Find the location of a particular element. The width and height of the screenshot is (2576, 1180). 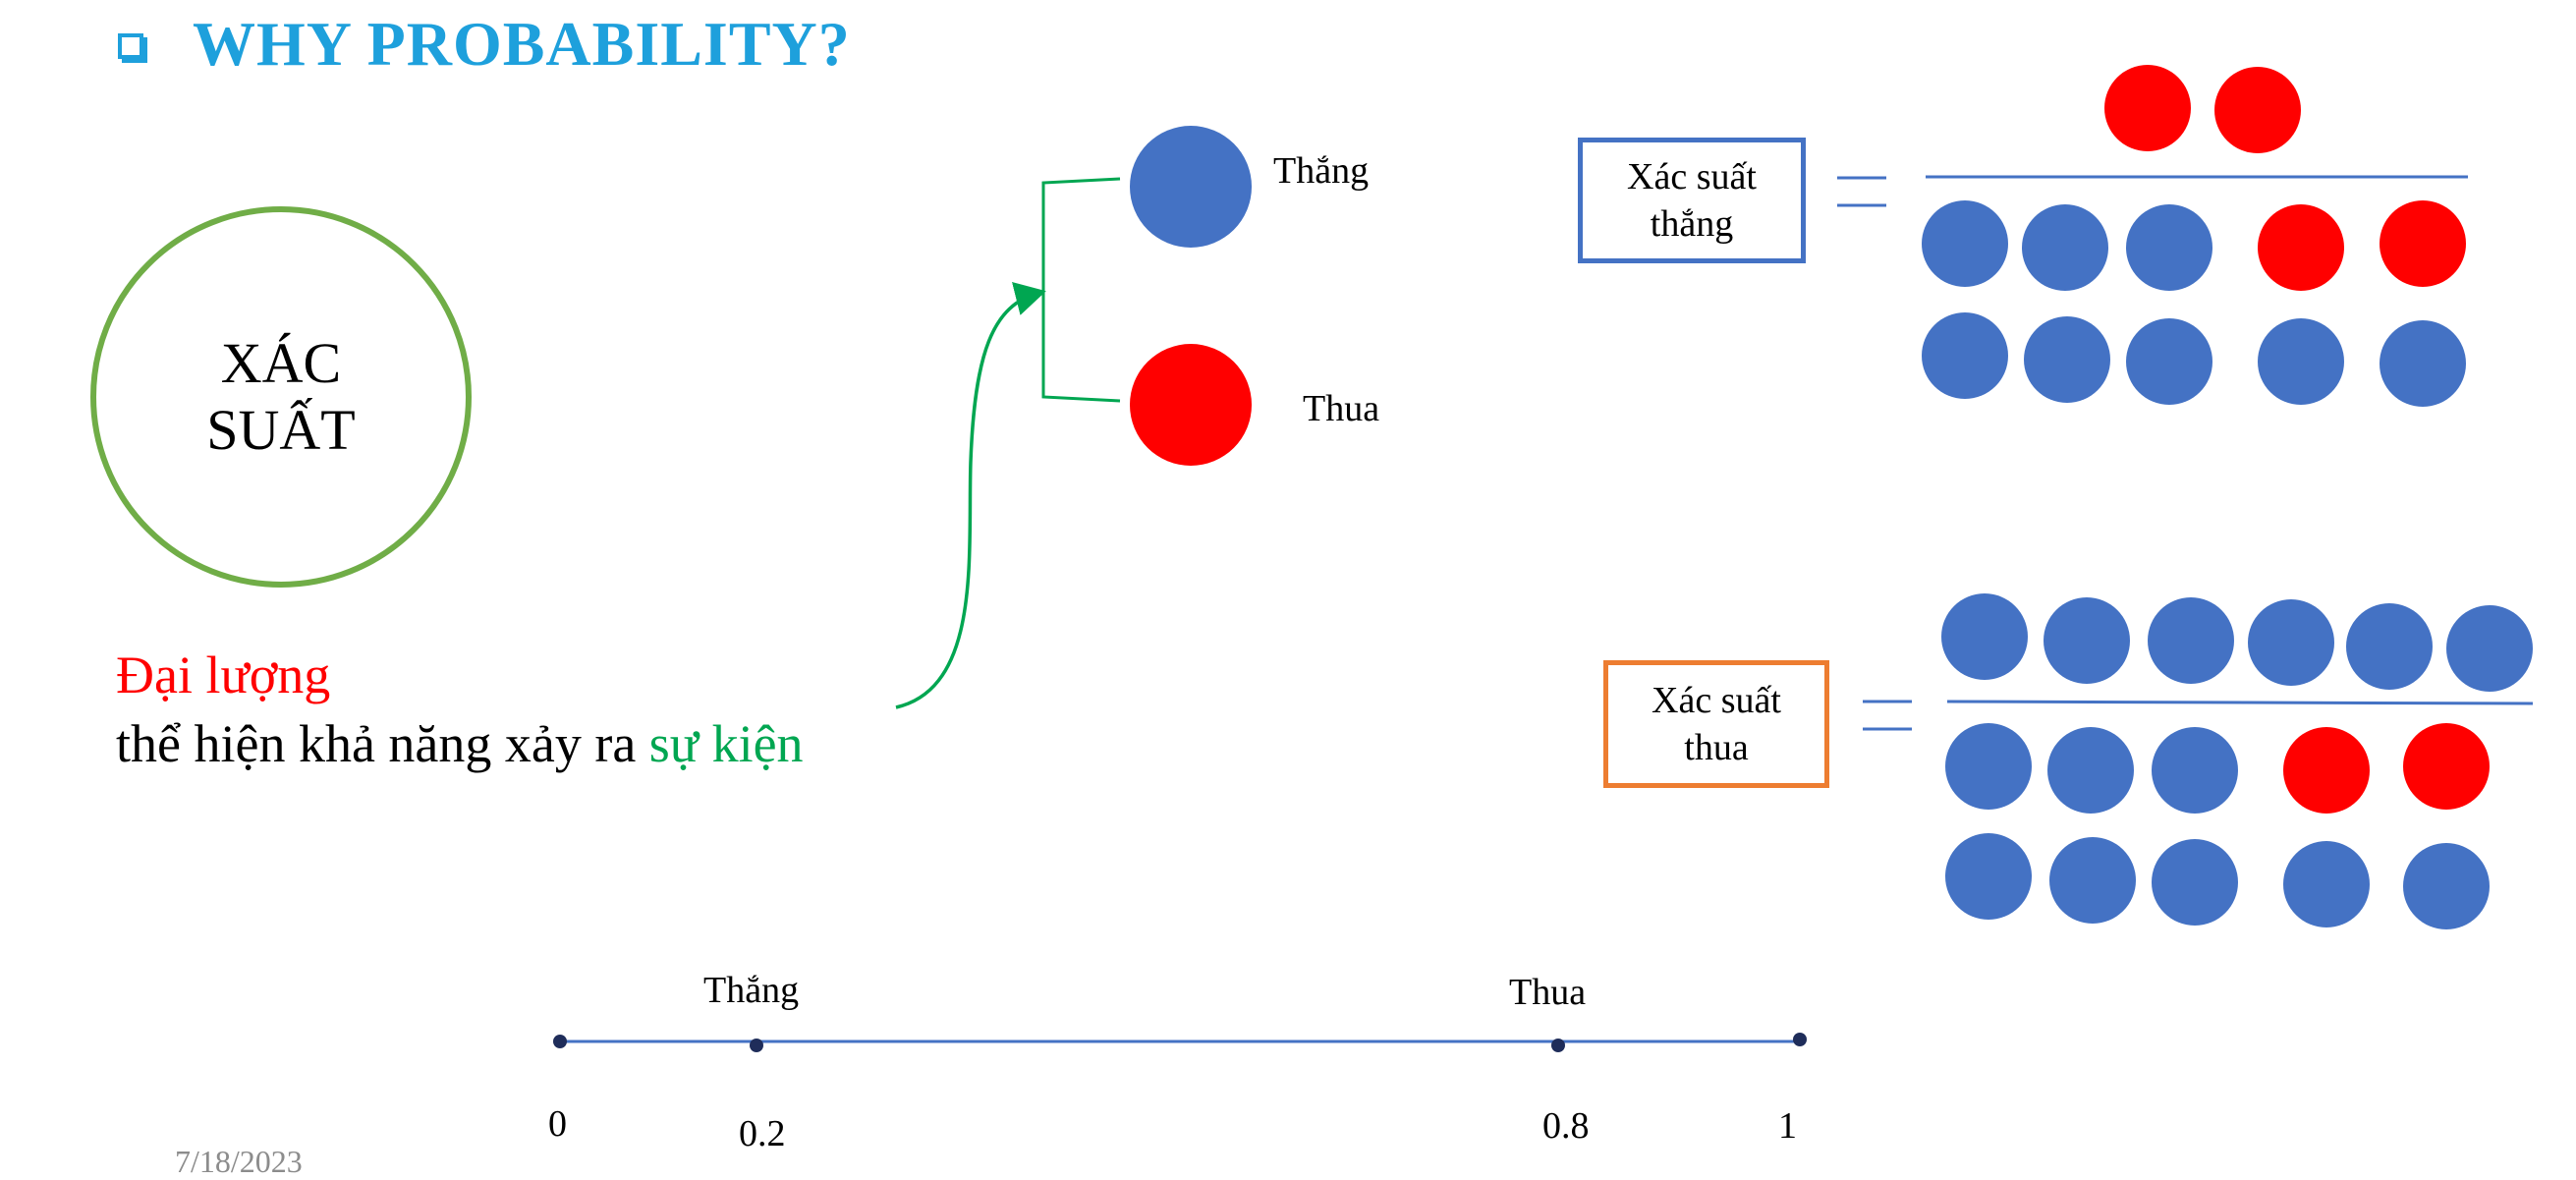

connector-arrow is located at coordinates (970, 495).